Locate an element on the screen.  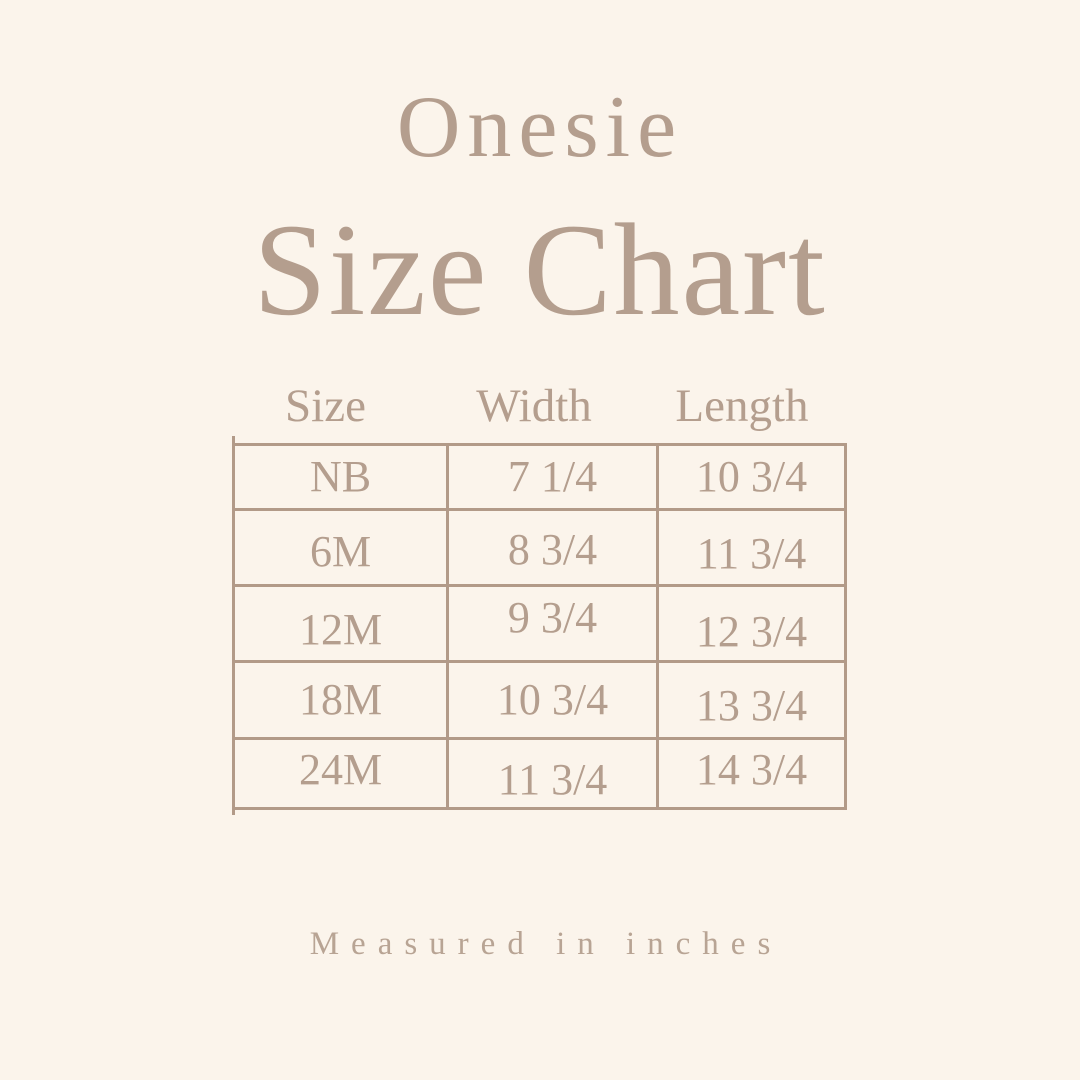
length-cell: 14 3/4 is located at coordinates (750, 772).